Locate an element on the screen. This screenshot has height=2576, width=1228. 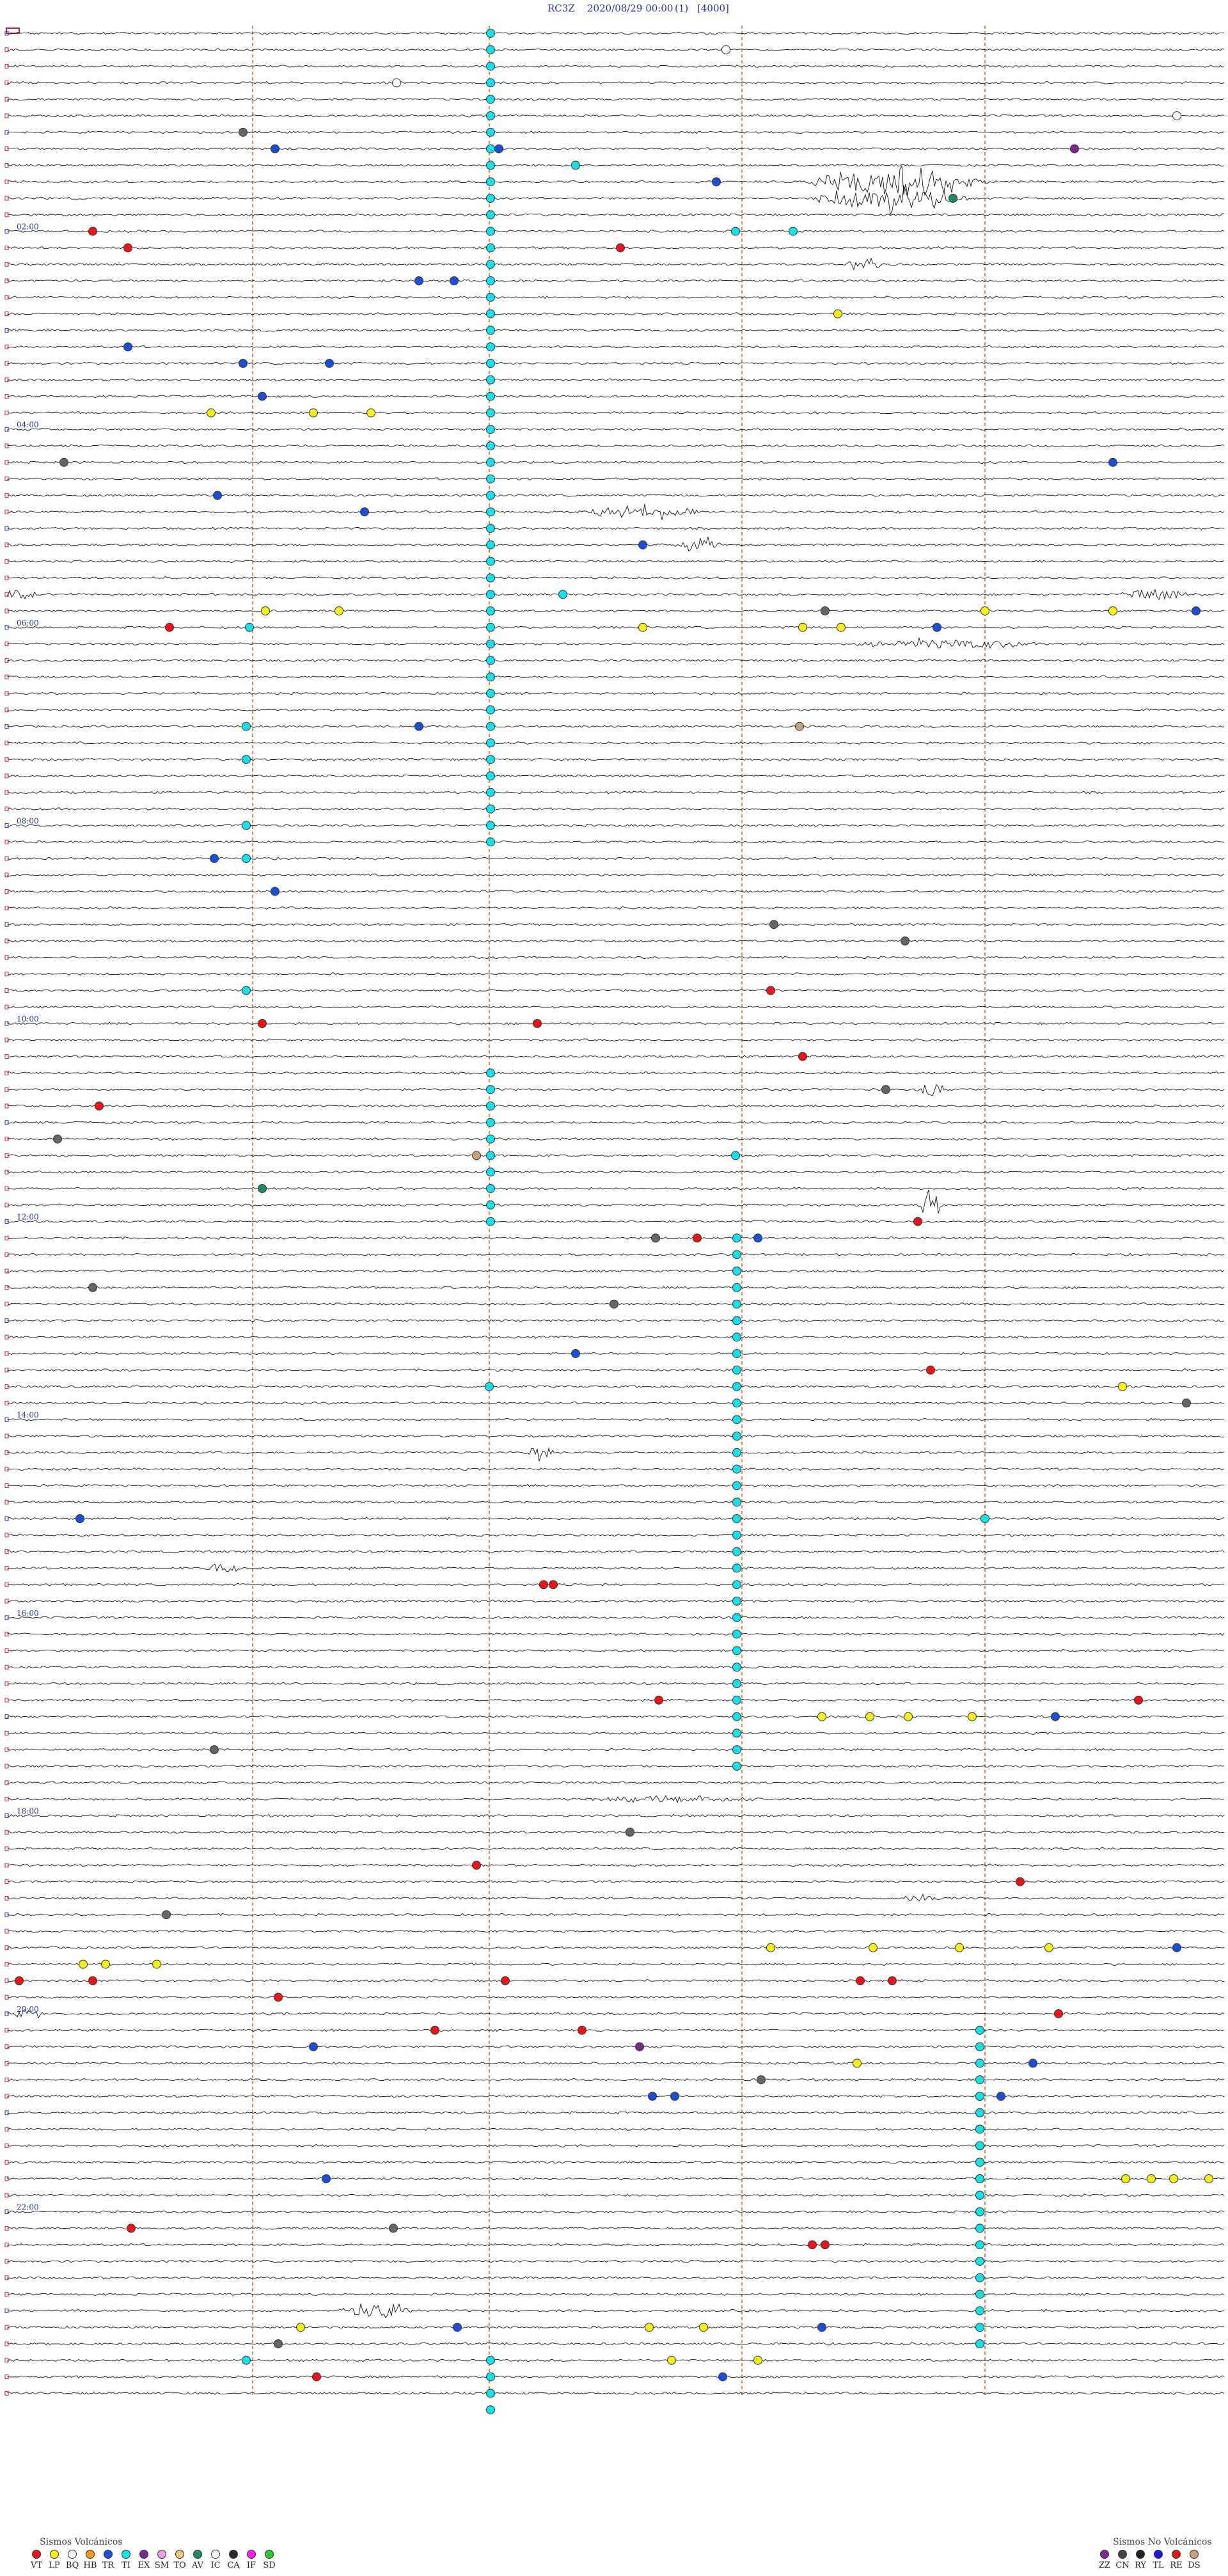
legend-nonvolcanic-tl: TL is located at coordinates (1158, 2560).